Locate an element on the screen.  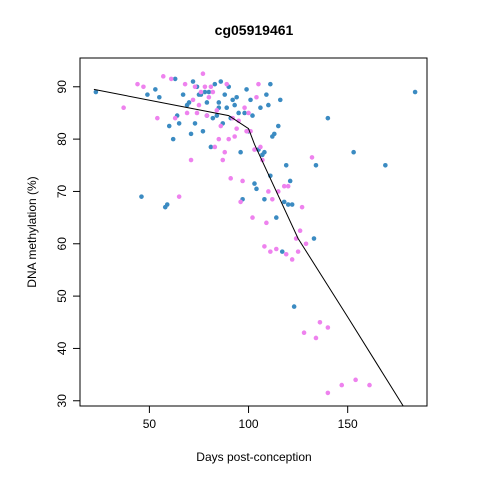
x-tick-label: 100 is located at coordinates (249, 424).